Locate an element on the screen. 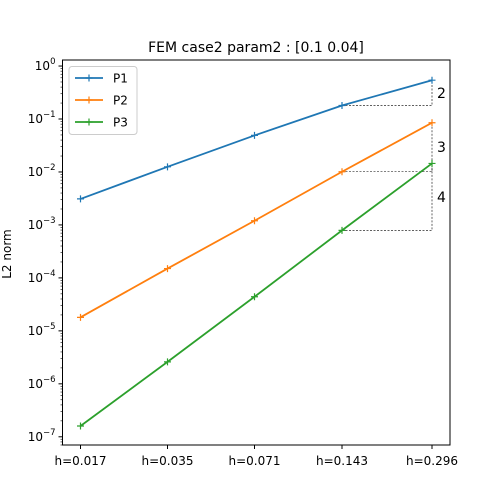 This screenshot has height=504, width=500. legend: P1 P2 P3 is located at coordinates (103, 100).